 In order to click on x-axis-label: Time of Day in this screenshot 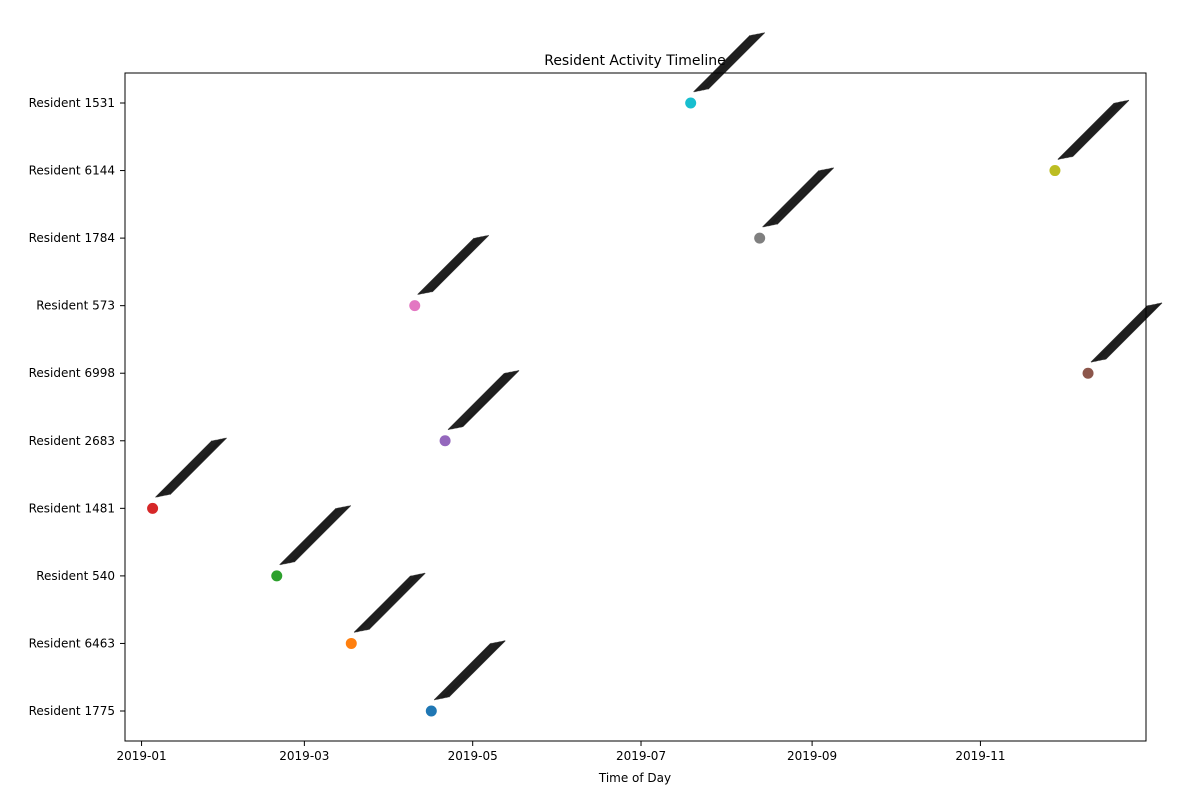, I will do `click(634, 778)`.